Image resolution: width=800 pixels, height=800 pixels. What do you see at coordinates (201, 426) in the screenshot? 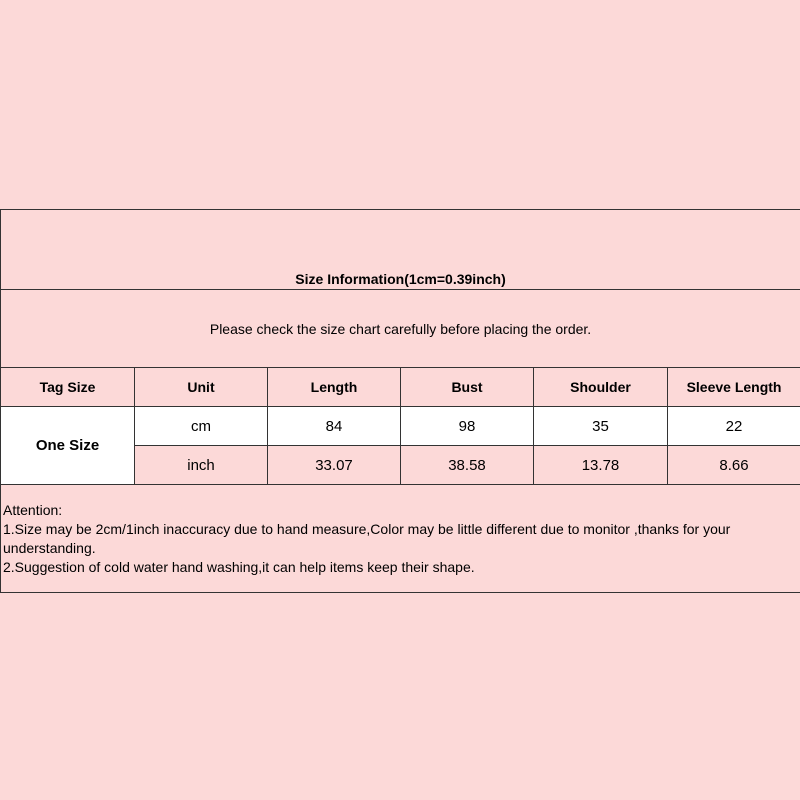
I see `unit-cell: cm` at bounding box center [201, 426].